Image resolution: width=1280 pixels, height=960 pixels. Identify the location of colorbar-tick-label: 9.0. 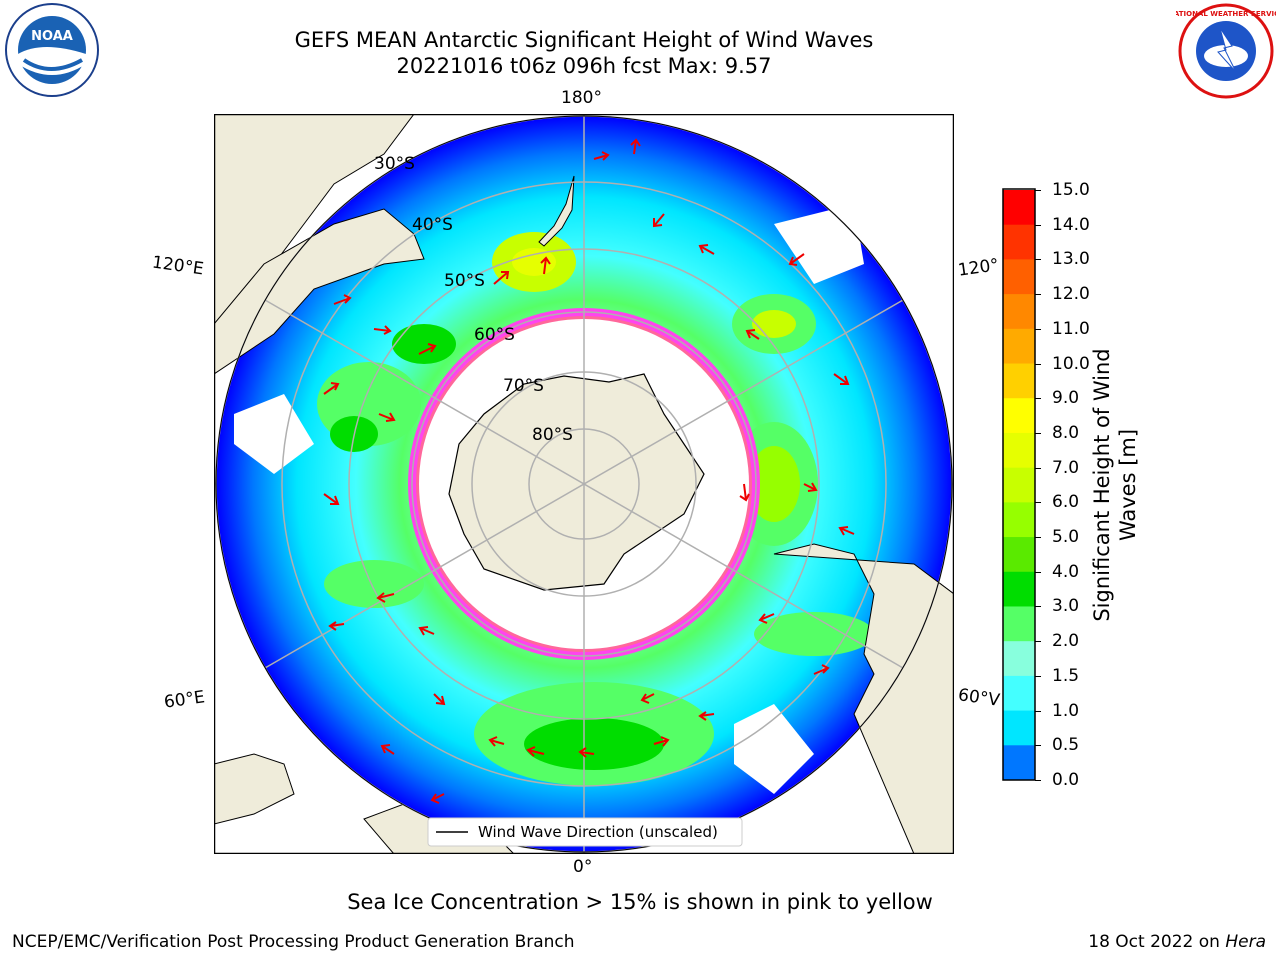
(1066, 398).